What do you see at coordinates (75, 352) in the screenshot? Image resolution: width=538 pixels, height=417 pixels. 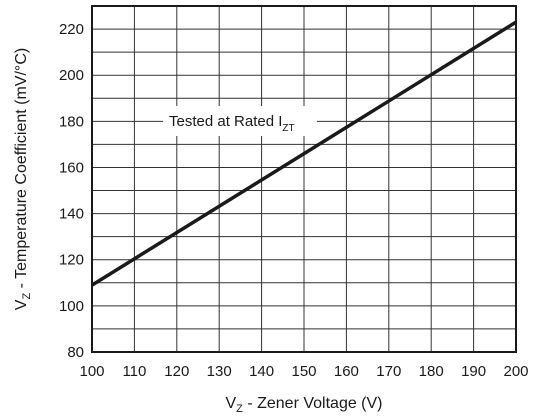 I see `y-tick-label: 80` at bounding box center [75, 352].